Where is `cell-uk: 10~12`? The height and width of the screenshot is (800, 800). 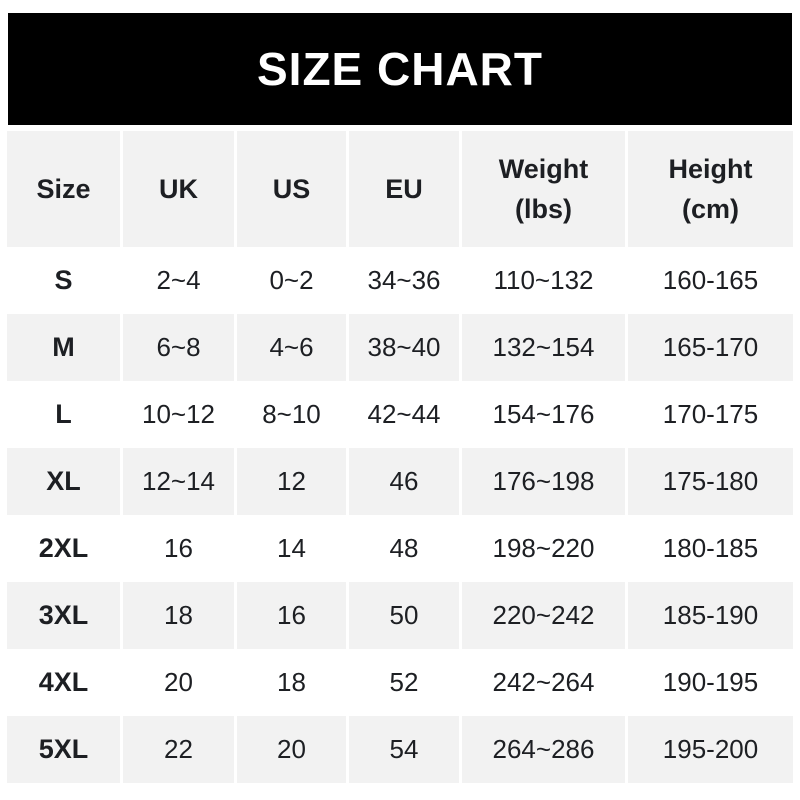 cell-uk: 10~12 is located at coordinates (178, 414).